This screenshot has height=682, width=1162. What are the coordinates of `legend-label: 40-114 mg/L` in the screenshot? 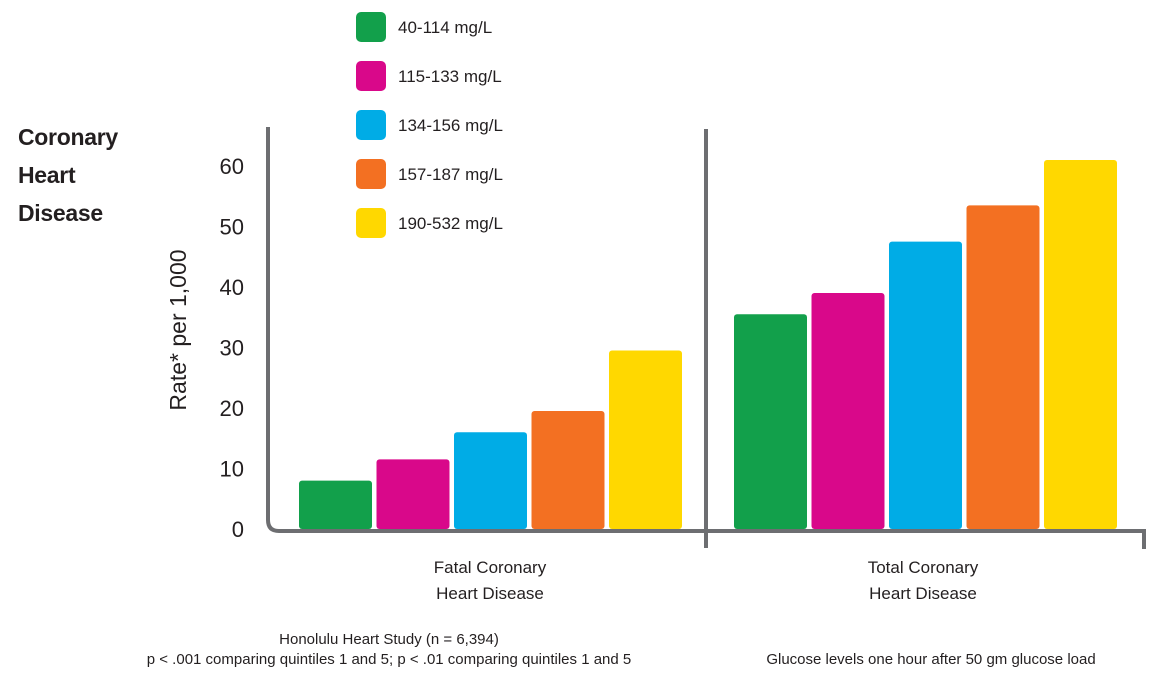 It's located at (445, 27).